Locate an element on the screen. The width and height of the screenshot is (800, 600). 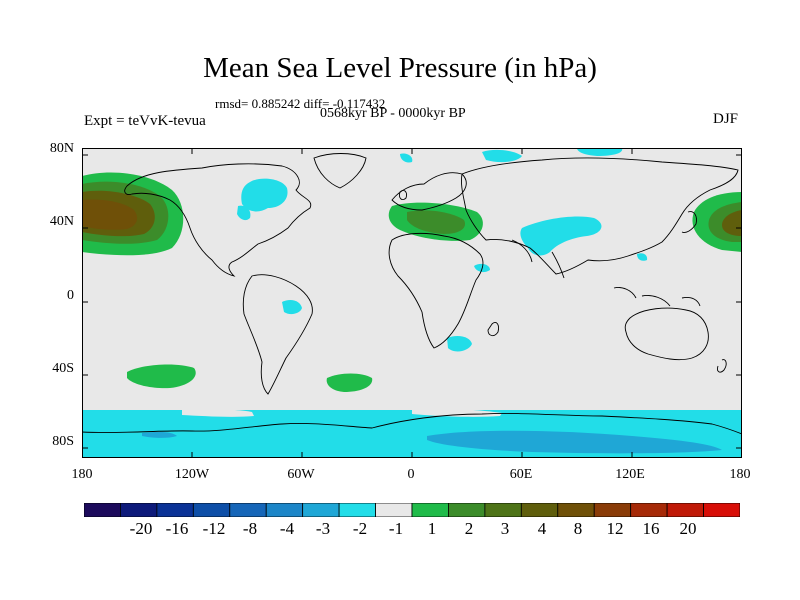
europe-coast is located at coordinates (429, 191).